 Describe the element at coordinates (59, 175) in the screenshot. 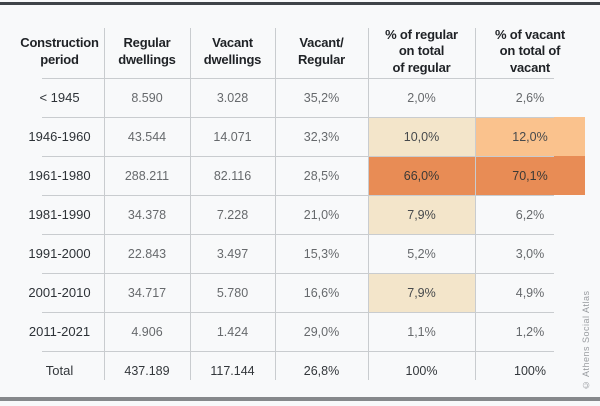

I see `cell-period: 1961-1980` at that location.